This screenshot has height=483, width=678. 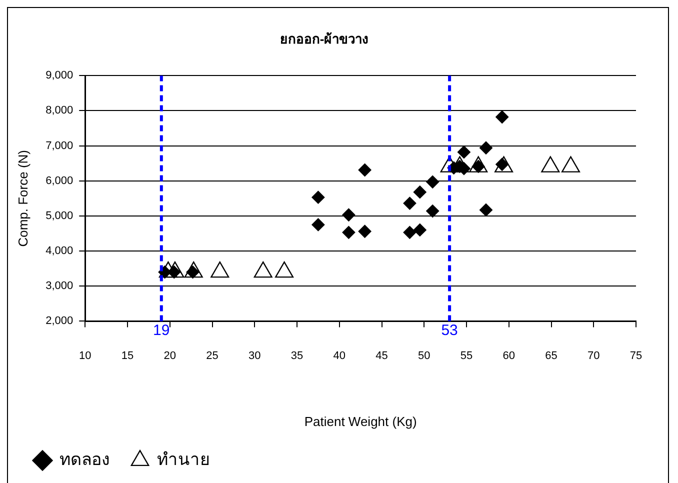 I want to click on y-tick-label: 7,000, so click(x=60, y=146).